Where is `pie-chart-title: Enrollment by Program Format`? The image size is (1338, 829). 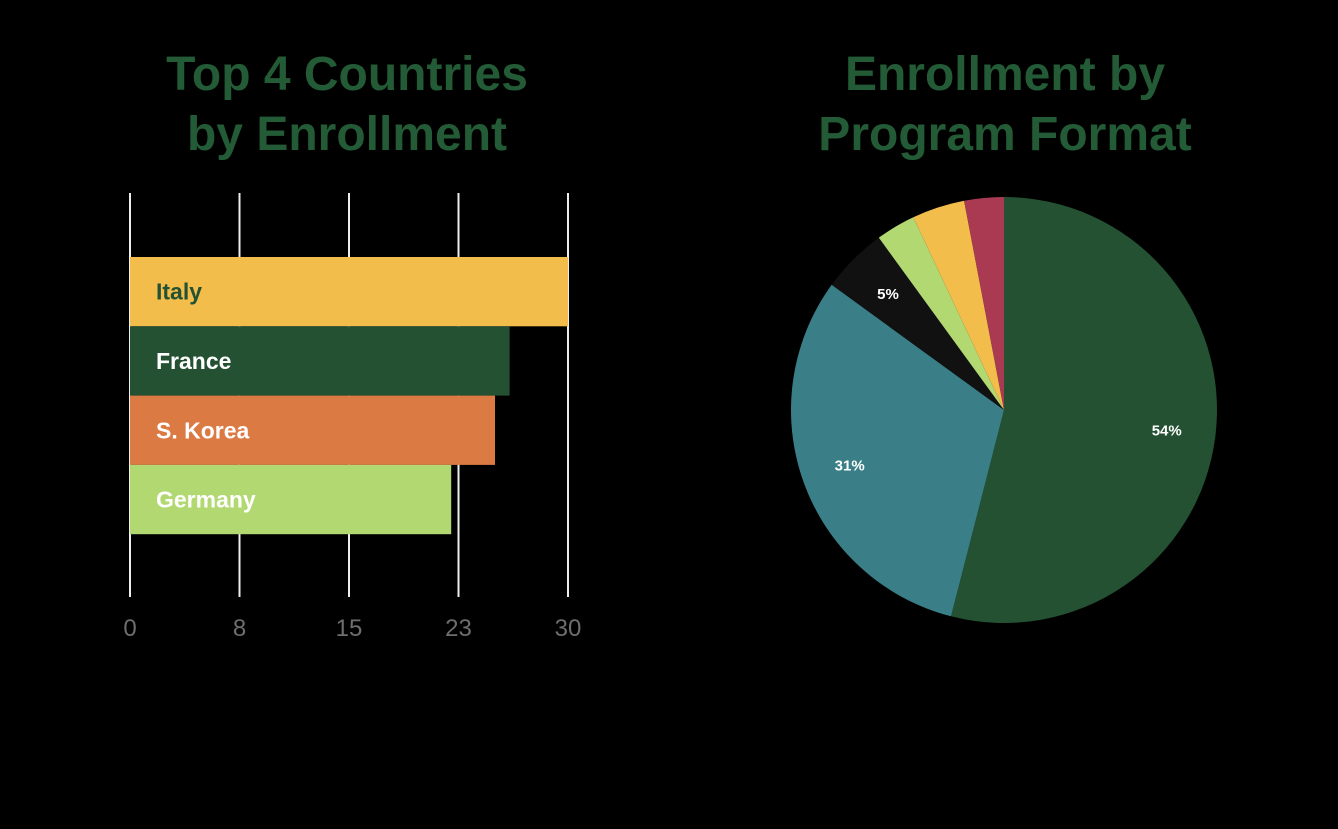 pie-chart-title: Enrollment by Program Format is located at coordinates (1005, 105).